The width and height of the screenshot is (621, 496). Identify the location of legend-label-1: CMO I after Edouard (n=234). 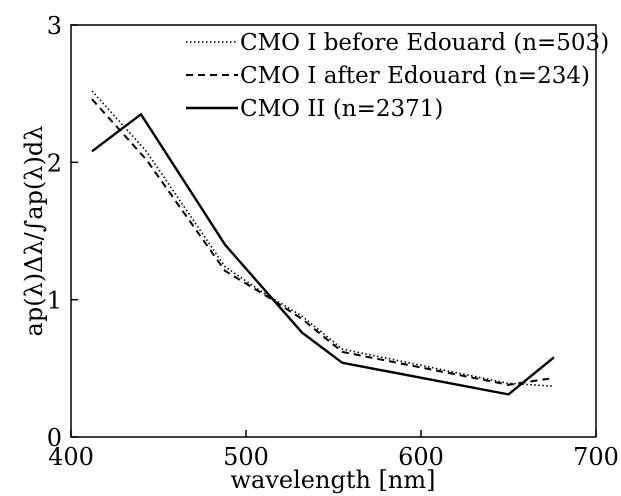
(415, 76).